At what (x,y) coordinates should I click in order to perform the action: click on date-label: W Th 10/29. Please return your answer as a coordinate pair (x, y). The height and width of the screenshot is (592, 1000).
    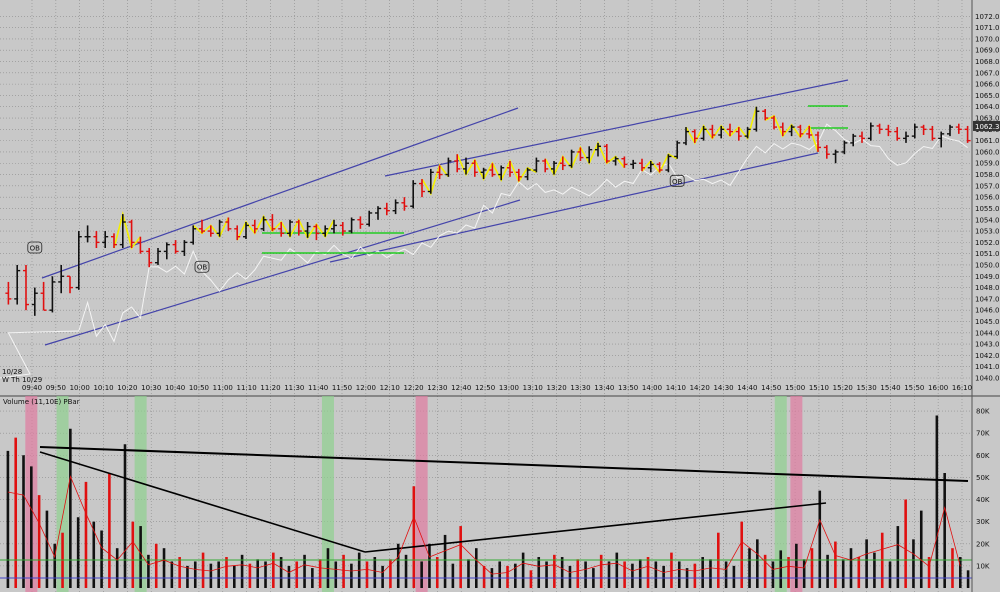
    Looking at the image, I should click on (22, 380).